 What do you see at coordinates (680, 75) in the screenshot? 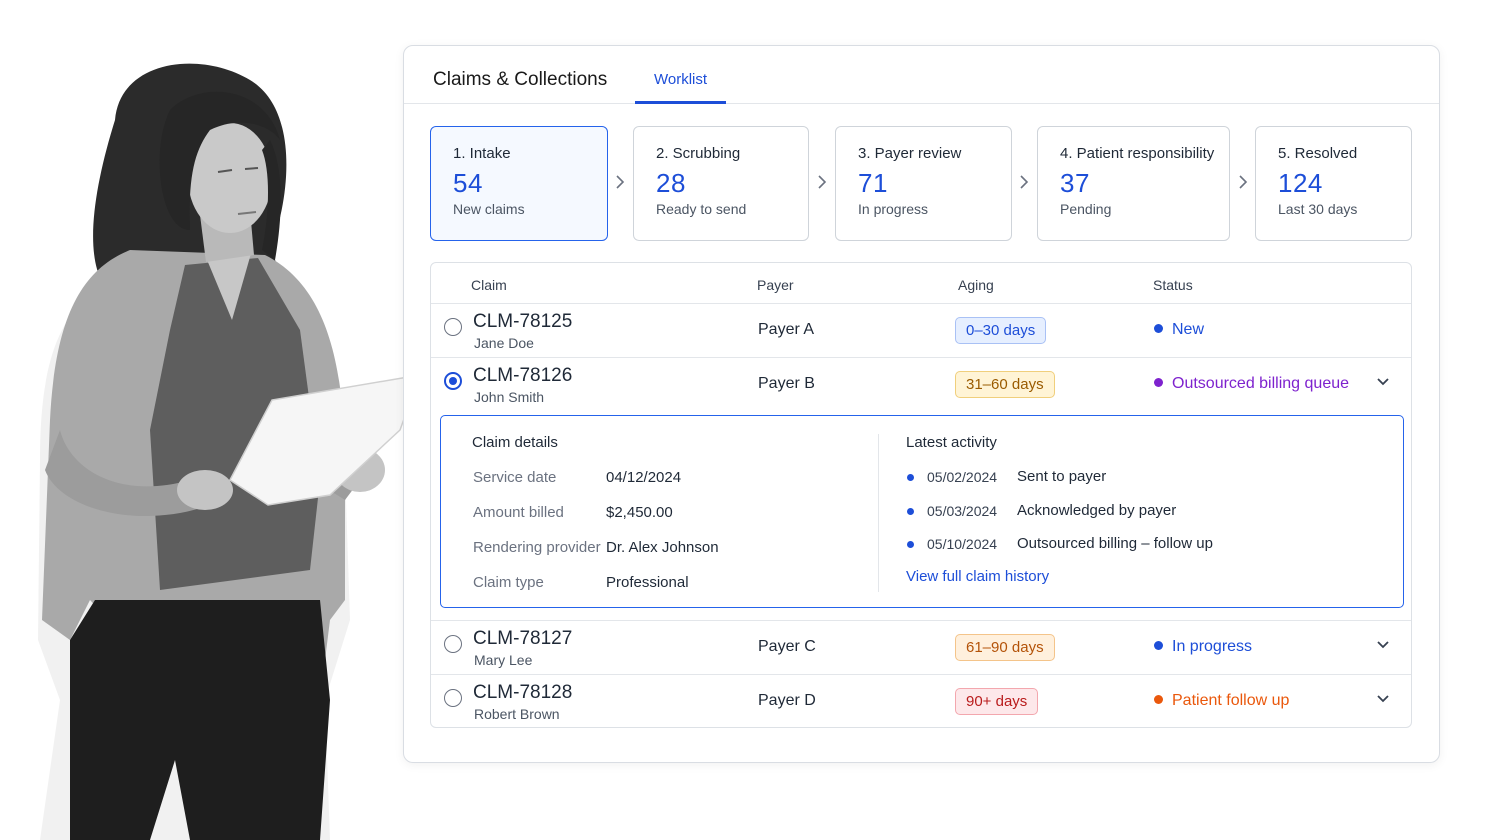
I see `tab-worklist: Worklist` at bounding box center [680, 75].